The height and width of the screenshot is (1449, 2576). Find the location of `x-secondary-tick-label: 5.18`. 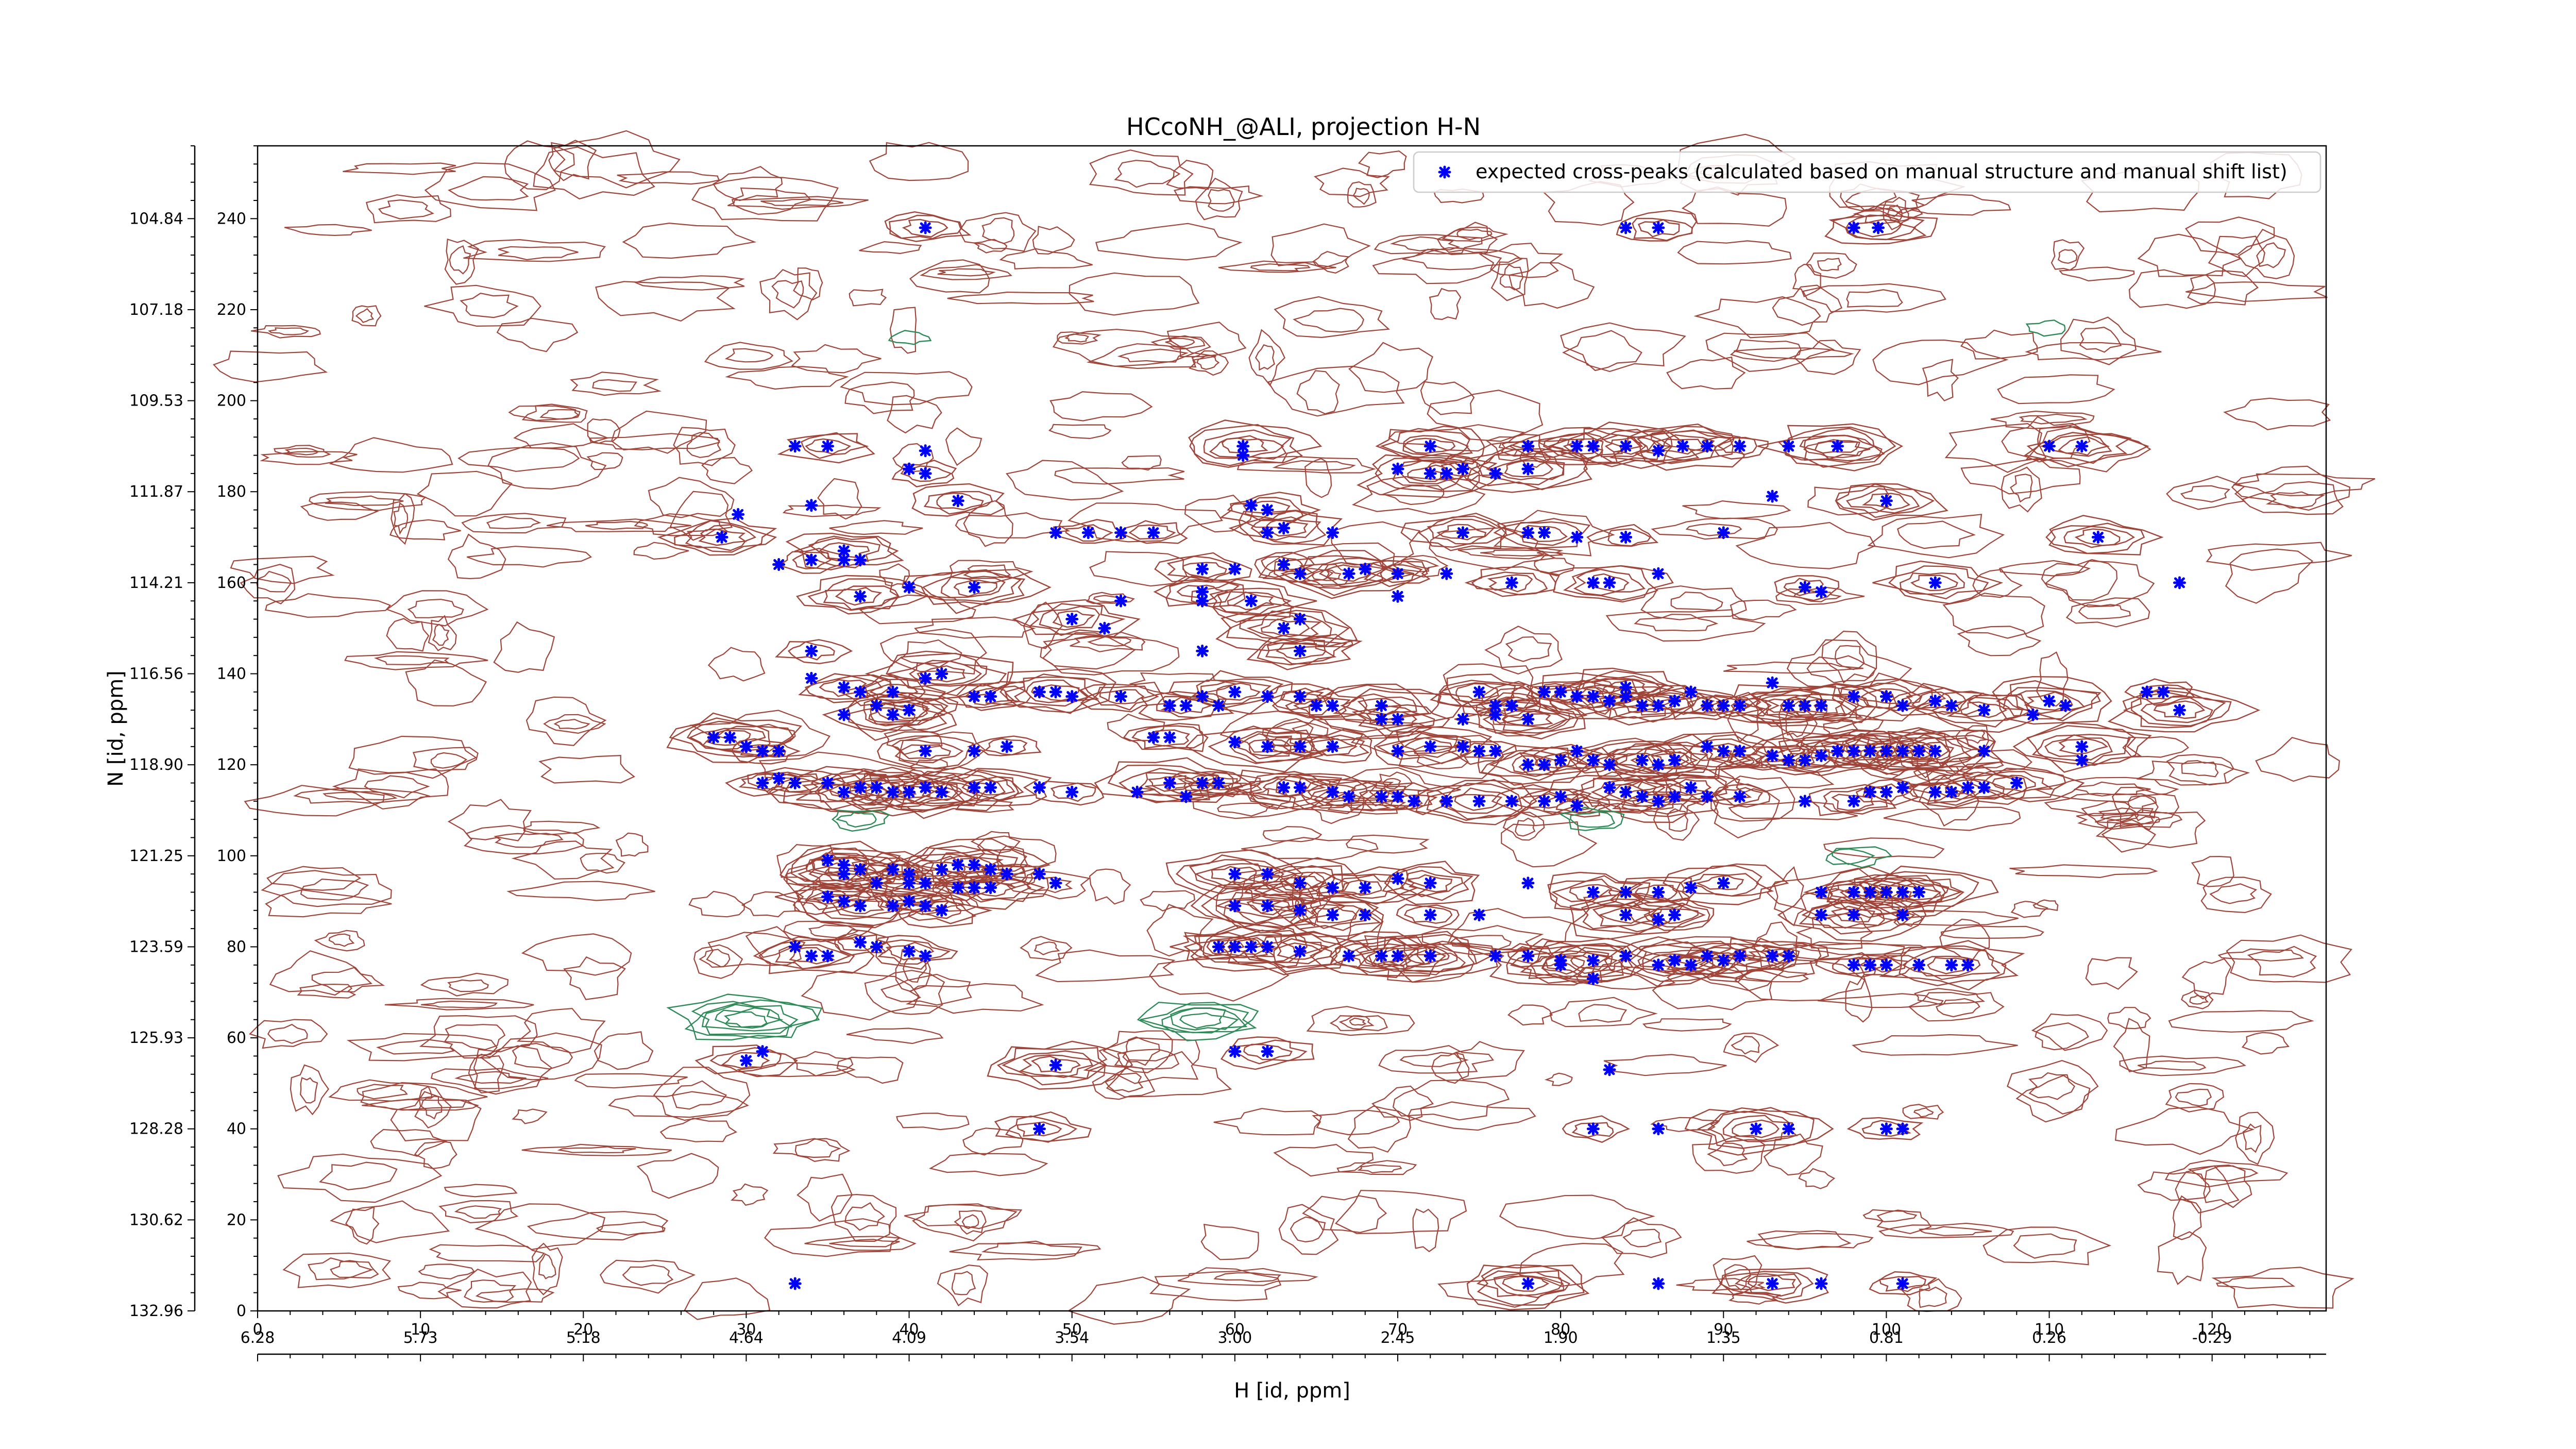

x-secondary-tick-label: 5.18 is located at coordinates (583, 1338).